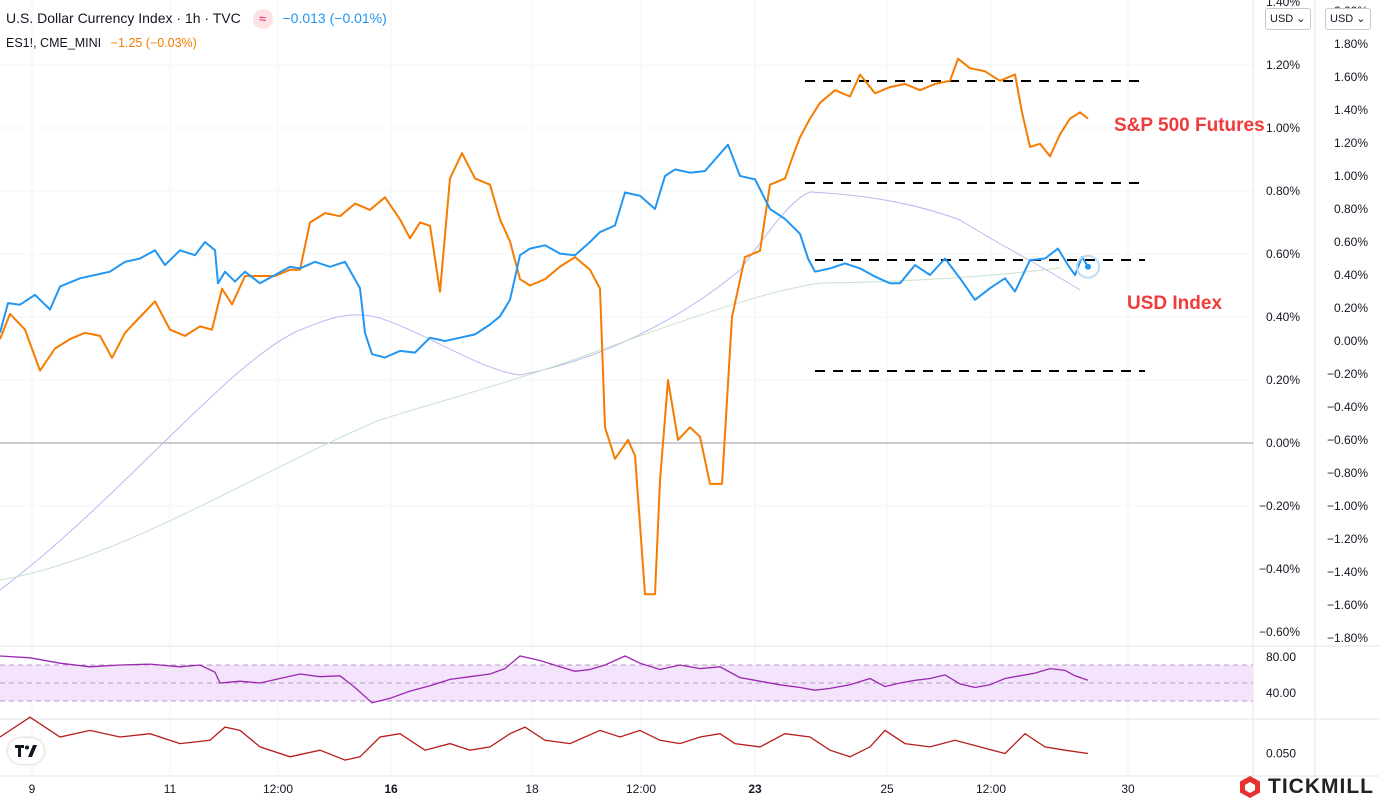 Image resolution: width=1379 pixels, height=804 pixels. What do you see at coordinates (1351, 143) in the screenshot?
I see `right-axis-tick-4: 1.20%` at bounding box center [1351, 143].